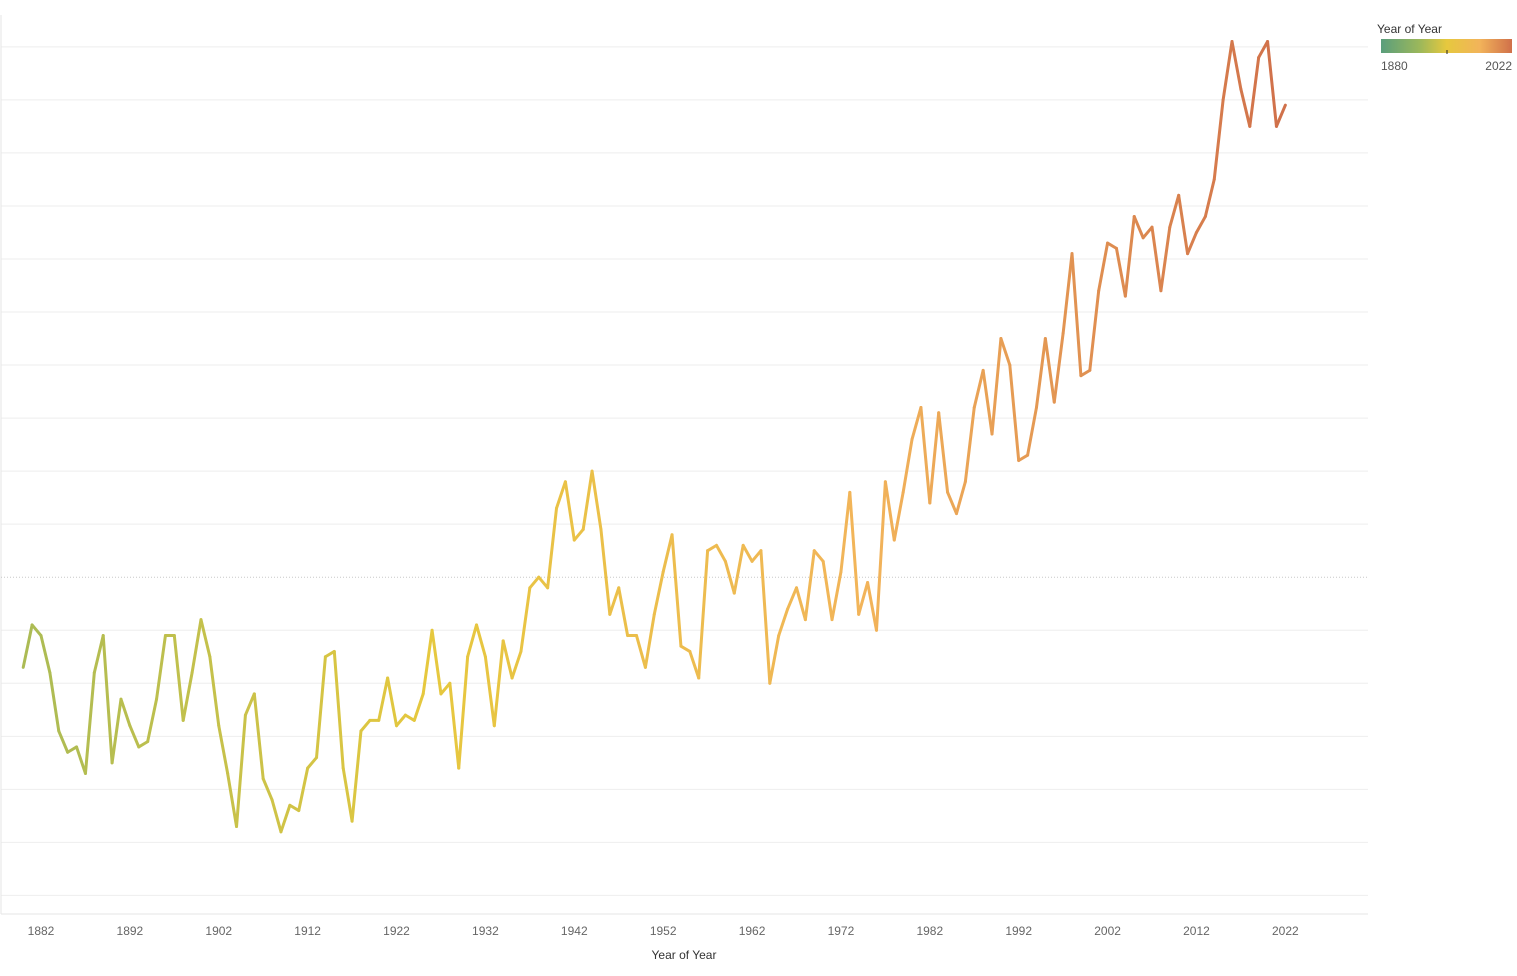 This screenshot has width=1517, height=976. I want to click on legend-gradient-bar, so click(1446, 46).